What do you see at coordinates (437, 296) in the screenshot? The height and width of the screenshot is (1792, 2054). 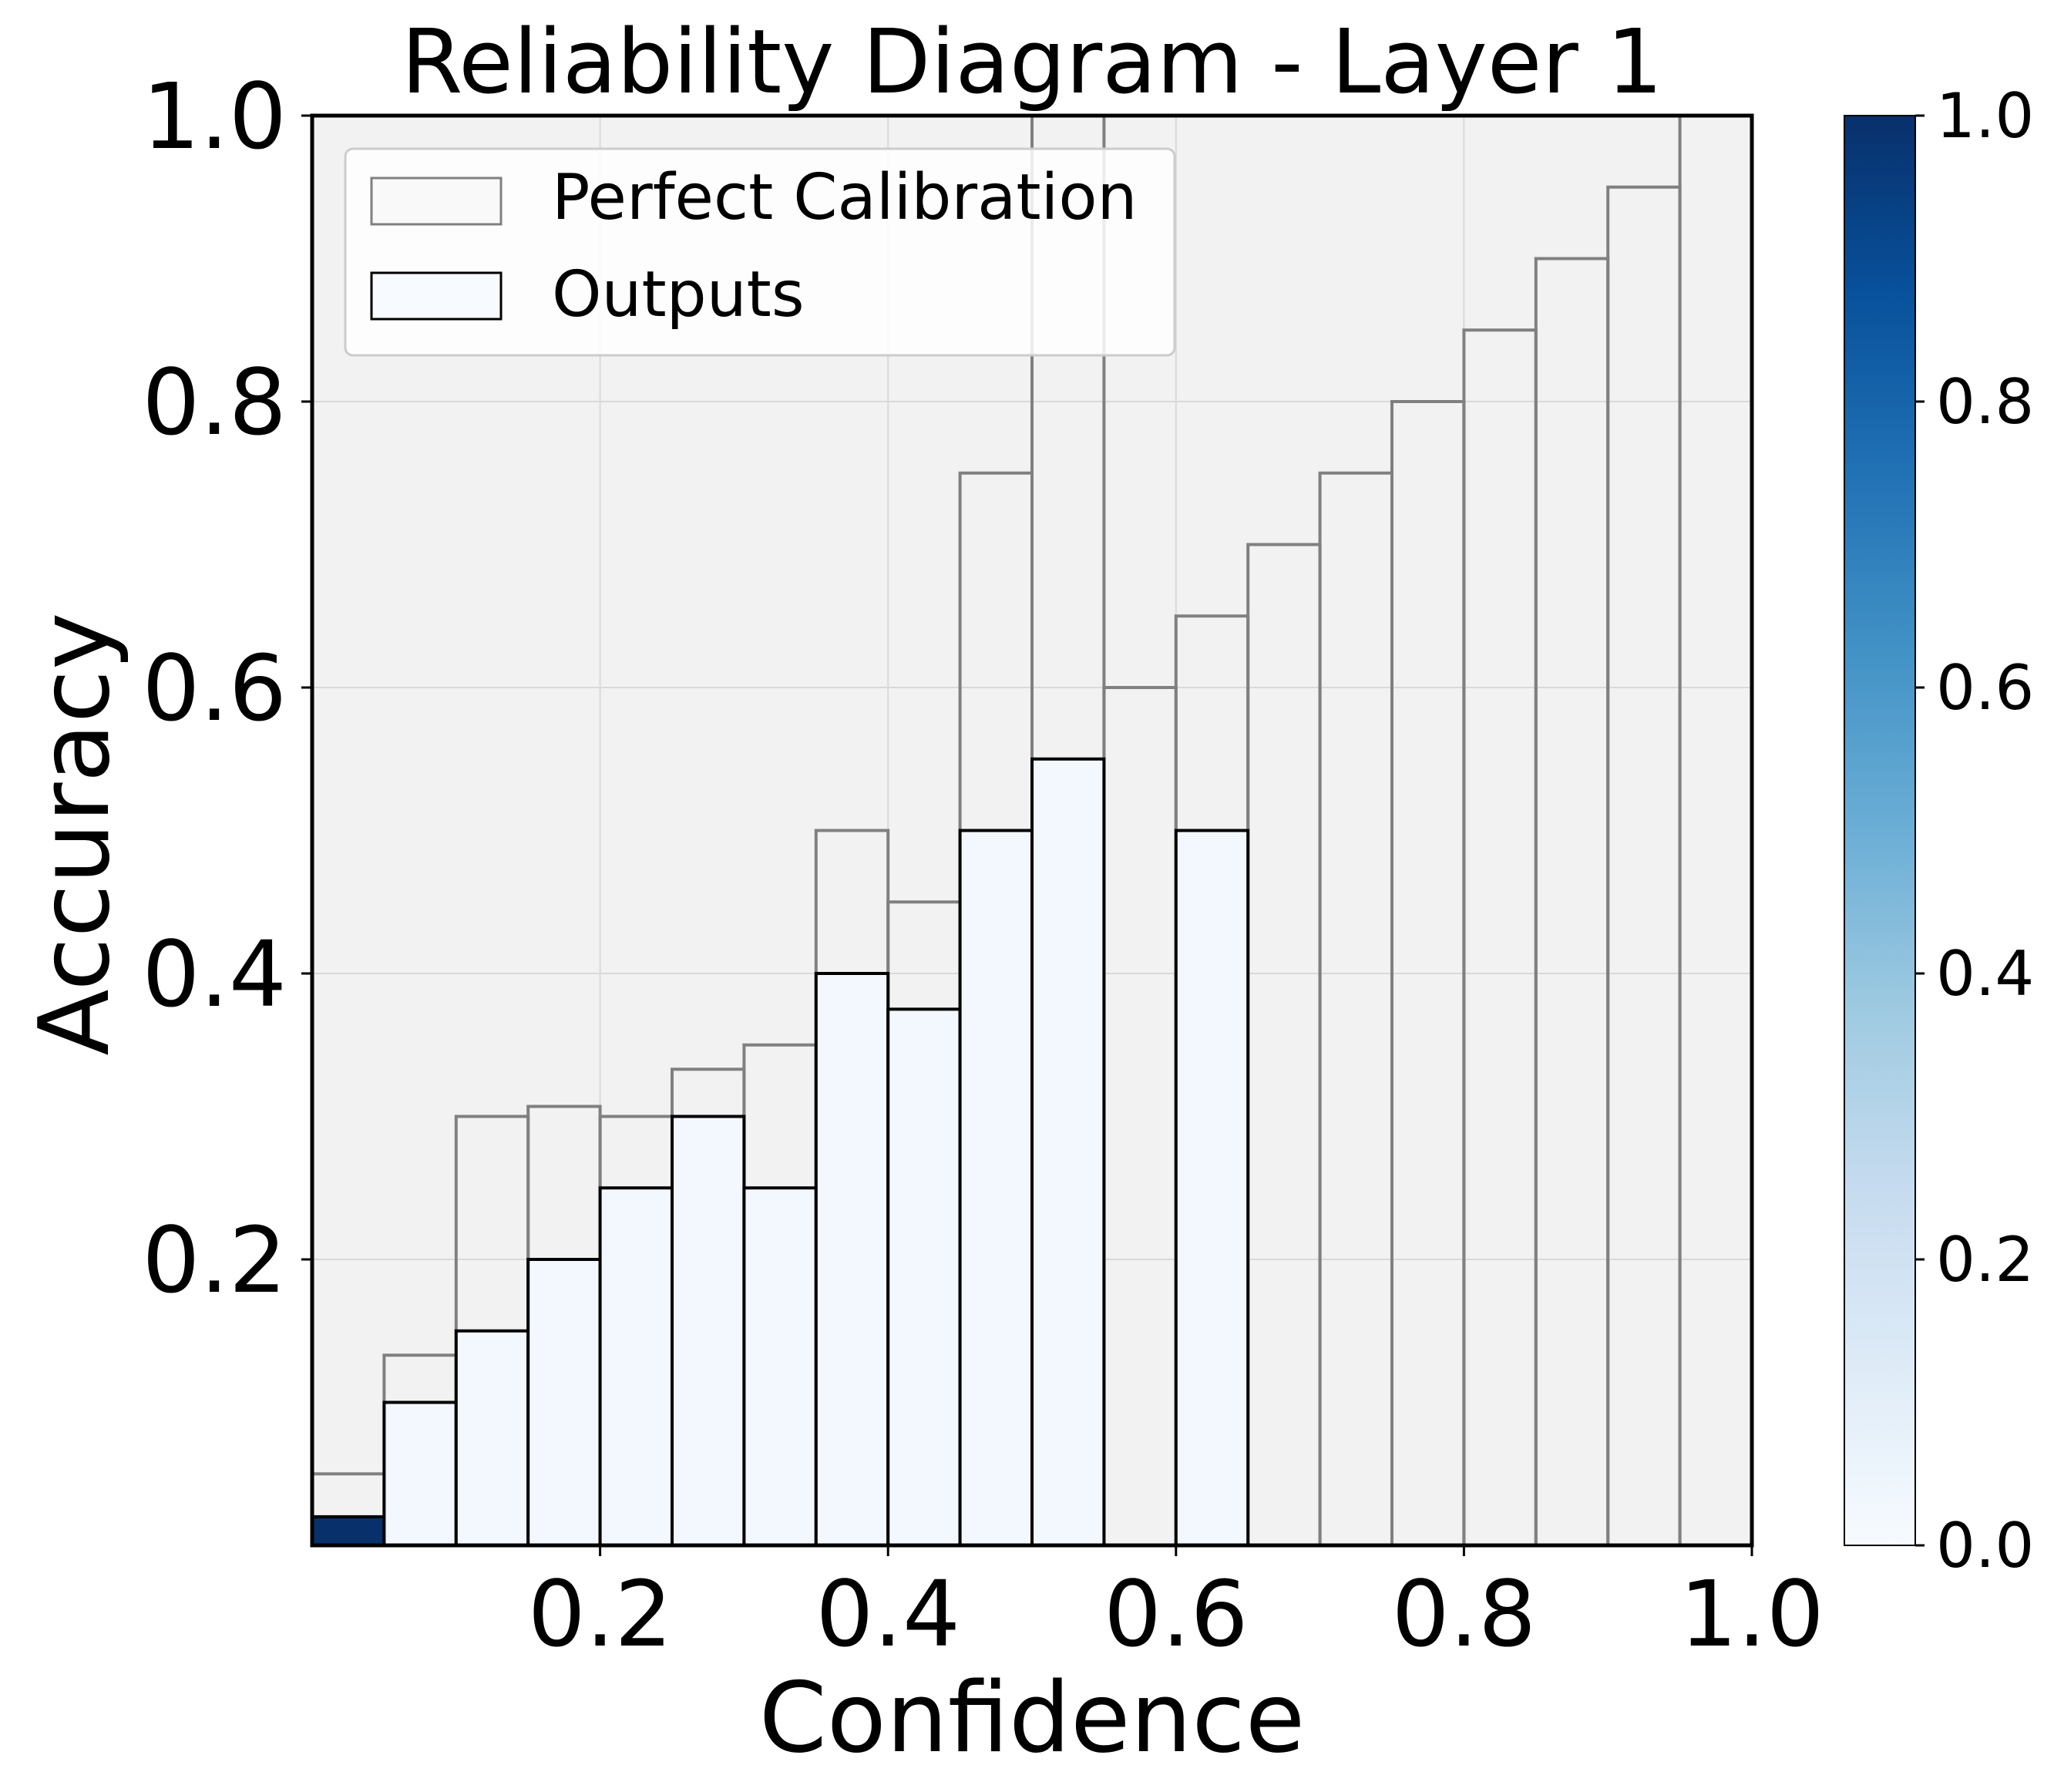 I see `legend-swatch-outputs` at bounding box center [437, 296].